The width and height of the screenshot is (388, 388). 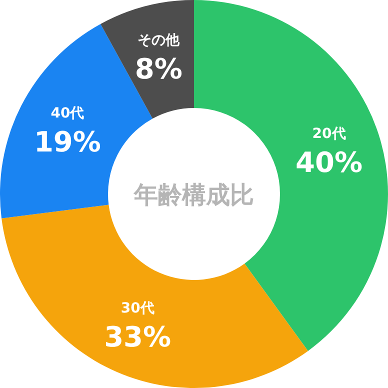 What do you see at coordinates (158, 69) in the screenshot?
I see `data-label: 8%` at bounding box center [158, 69].